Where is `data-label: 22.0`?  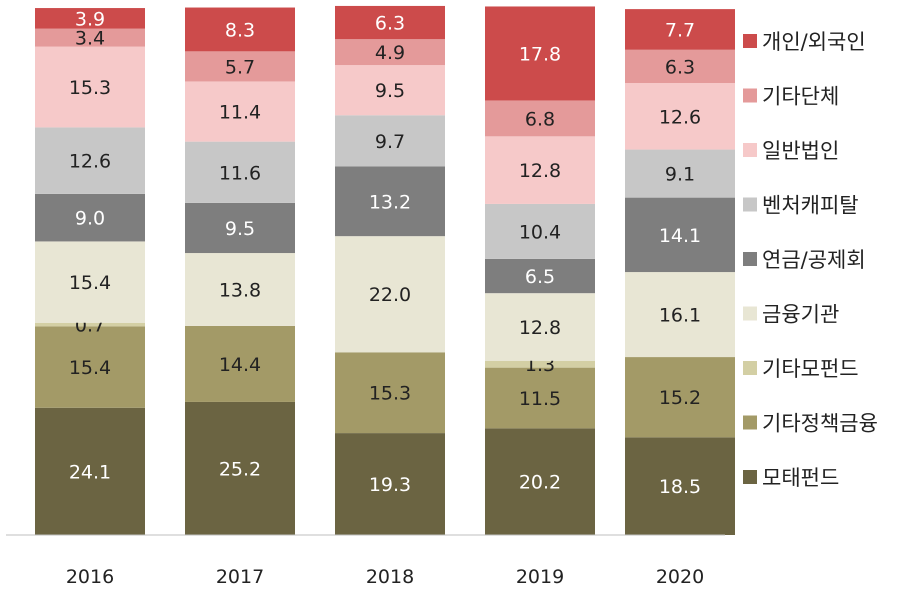 data-label: 22.0 is located at coordinates (390, 295).